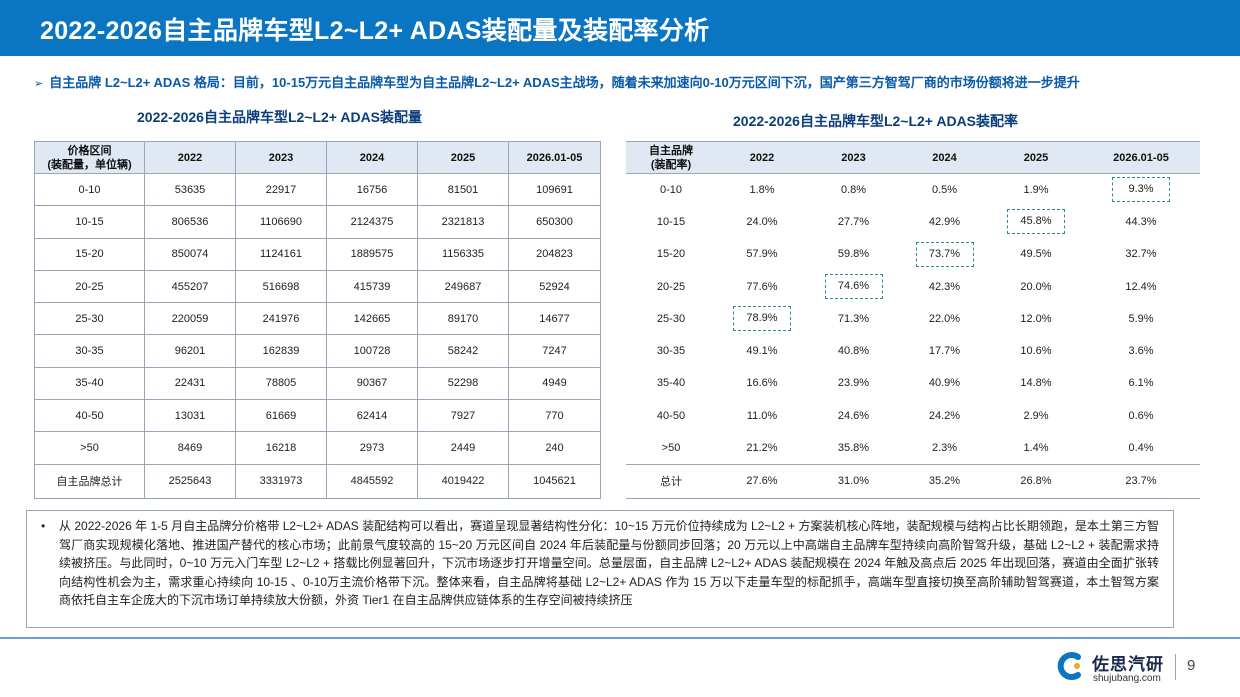  I want to click on table-cell: 5.9%, so click(1141, 318).